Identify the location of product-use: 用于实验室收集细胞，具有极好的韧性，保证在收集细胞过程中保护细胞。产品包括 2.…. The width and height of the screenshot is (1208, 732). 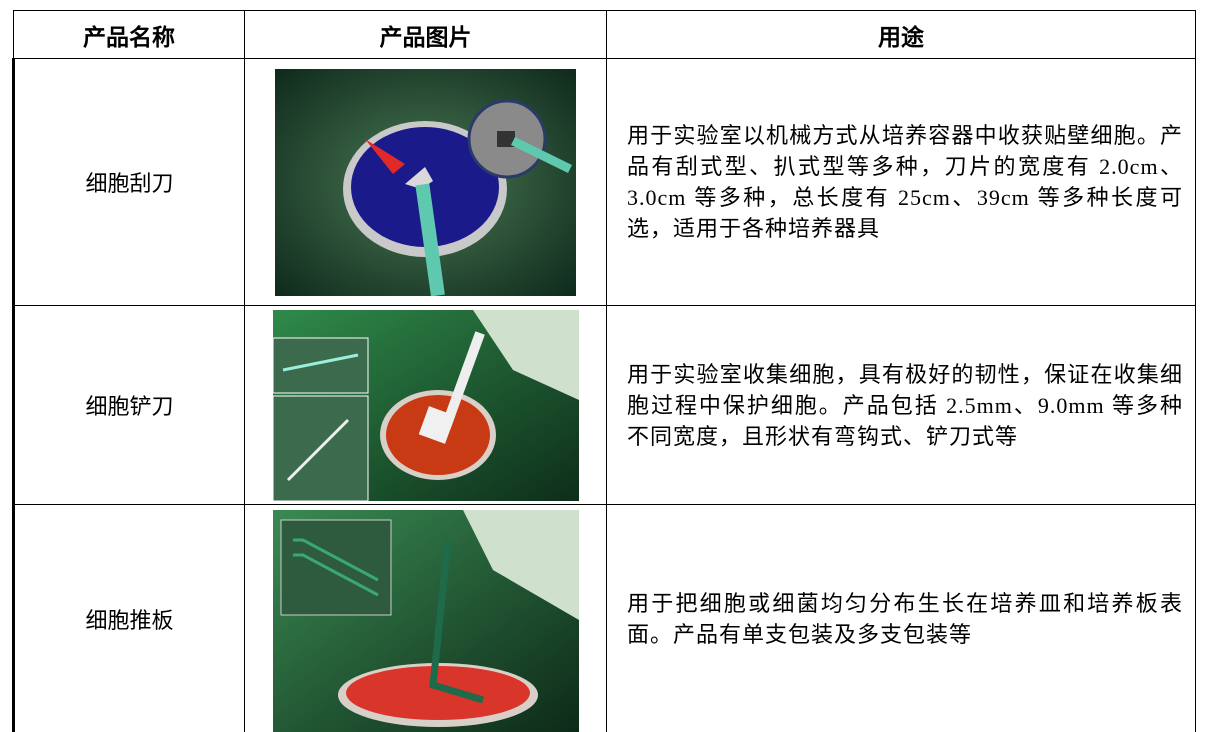
(901, 405).